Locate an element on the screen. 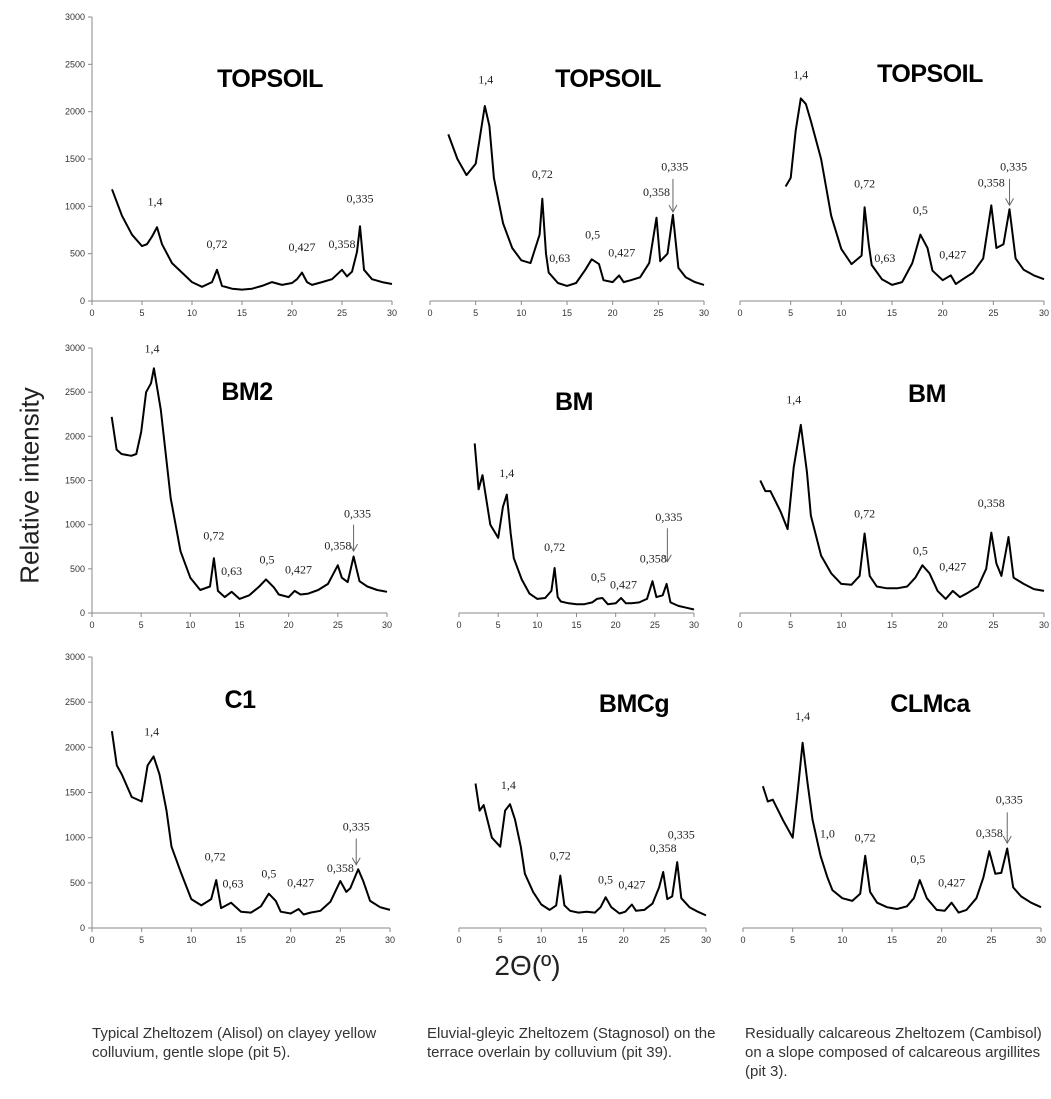 The height and width of the screenshot is (1099, 1051). y-tick-label-4: 2000 is located at coordinates (75, 436).